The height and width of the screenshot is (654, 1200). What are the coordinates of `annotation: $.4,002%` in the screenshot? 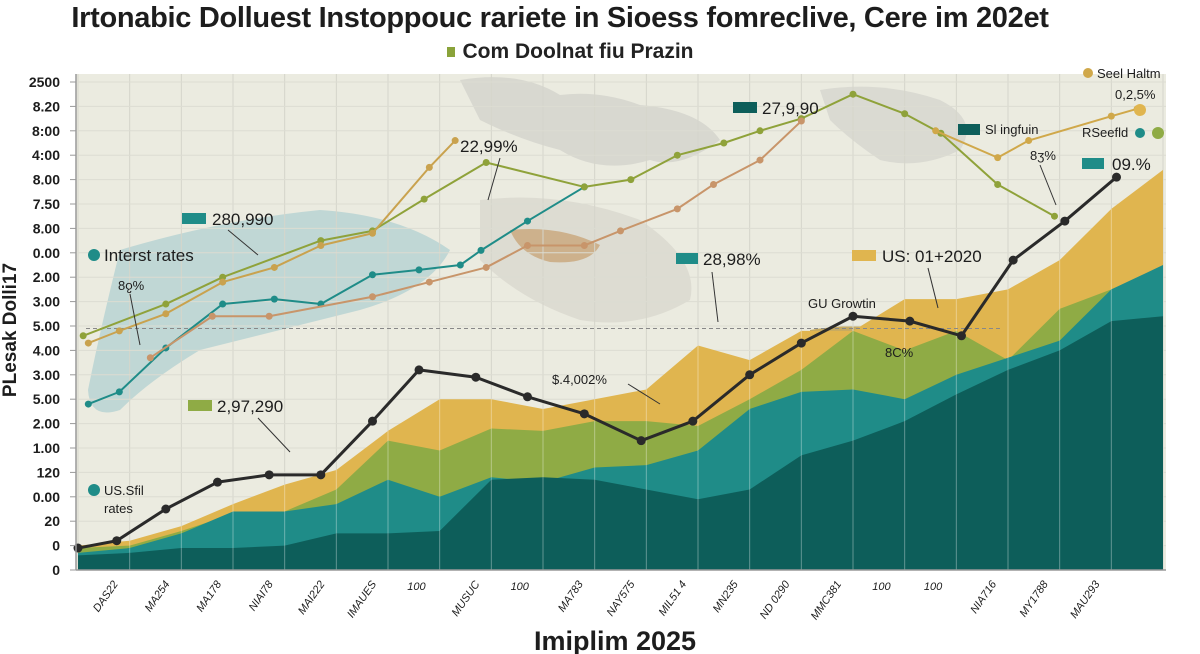 It's located at (579, 379).